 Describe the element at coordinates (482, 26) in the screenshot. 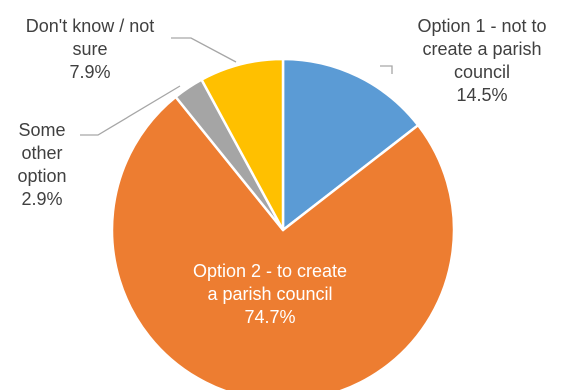

I see `data-label-option-1-line-1: Option 1 - not to` at that location.